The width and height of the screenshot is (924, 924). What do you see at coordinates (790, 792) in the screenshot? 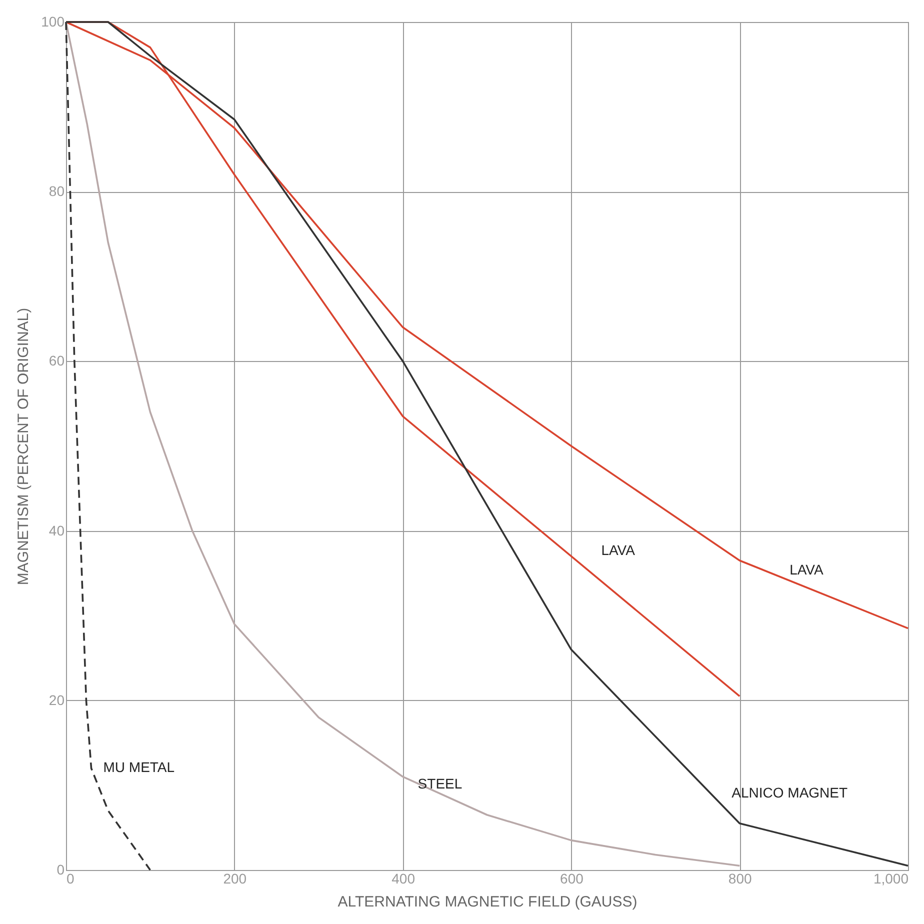
I see `series-label: ALNICO MAGNET` at bounding box center [790, 792].